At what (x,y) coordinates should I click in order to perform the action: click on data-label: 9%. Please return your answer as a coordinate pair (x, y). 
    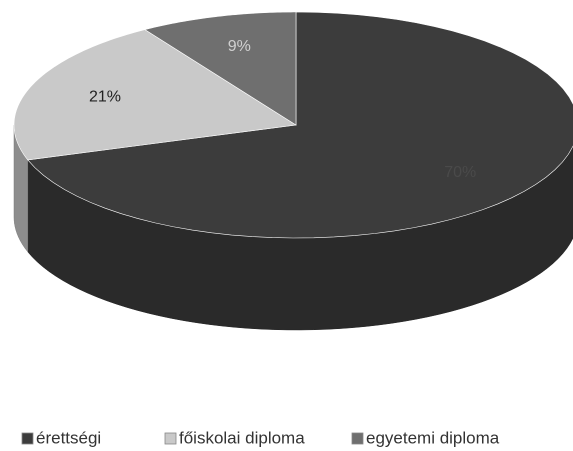
    Looking at the image, I should click on (239, 46).